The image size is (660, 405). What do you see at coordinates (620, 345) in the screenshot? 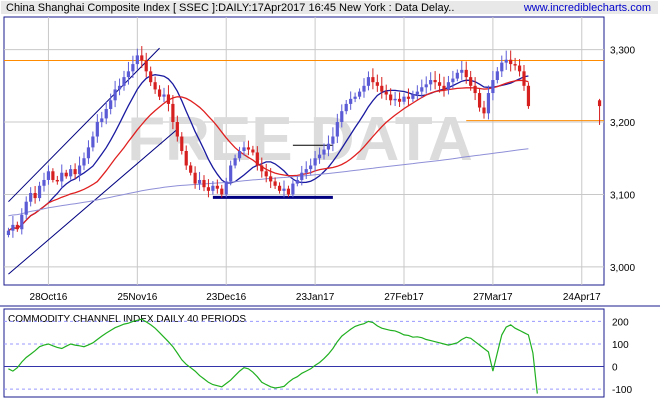
I see `cci-tick-label: 100` at bounding box center [620, 345].